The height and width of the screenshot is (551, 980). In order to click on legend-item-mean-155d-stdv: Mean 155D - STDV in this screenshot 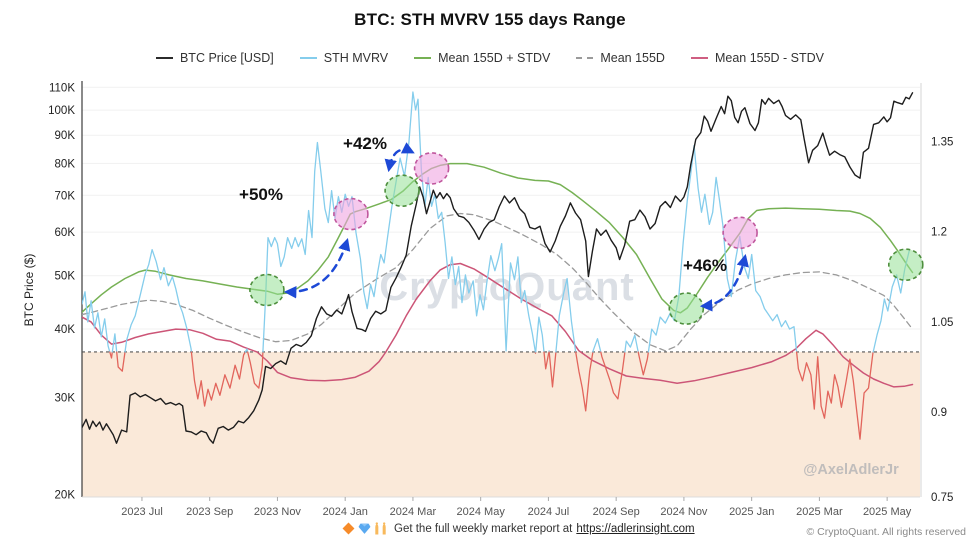, I will do `click(757, 58)`.